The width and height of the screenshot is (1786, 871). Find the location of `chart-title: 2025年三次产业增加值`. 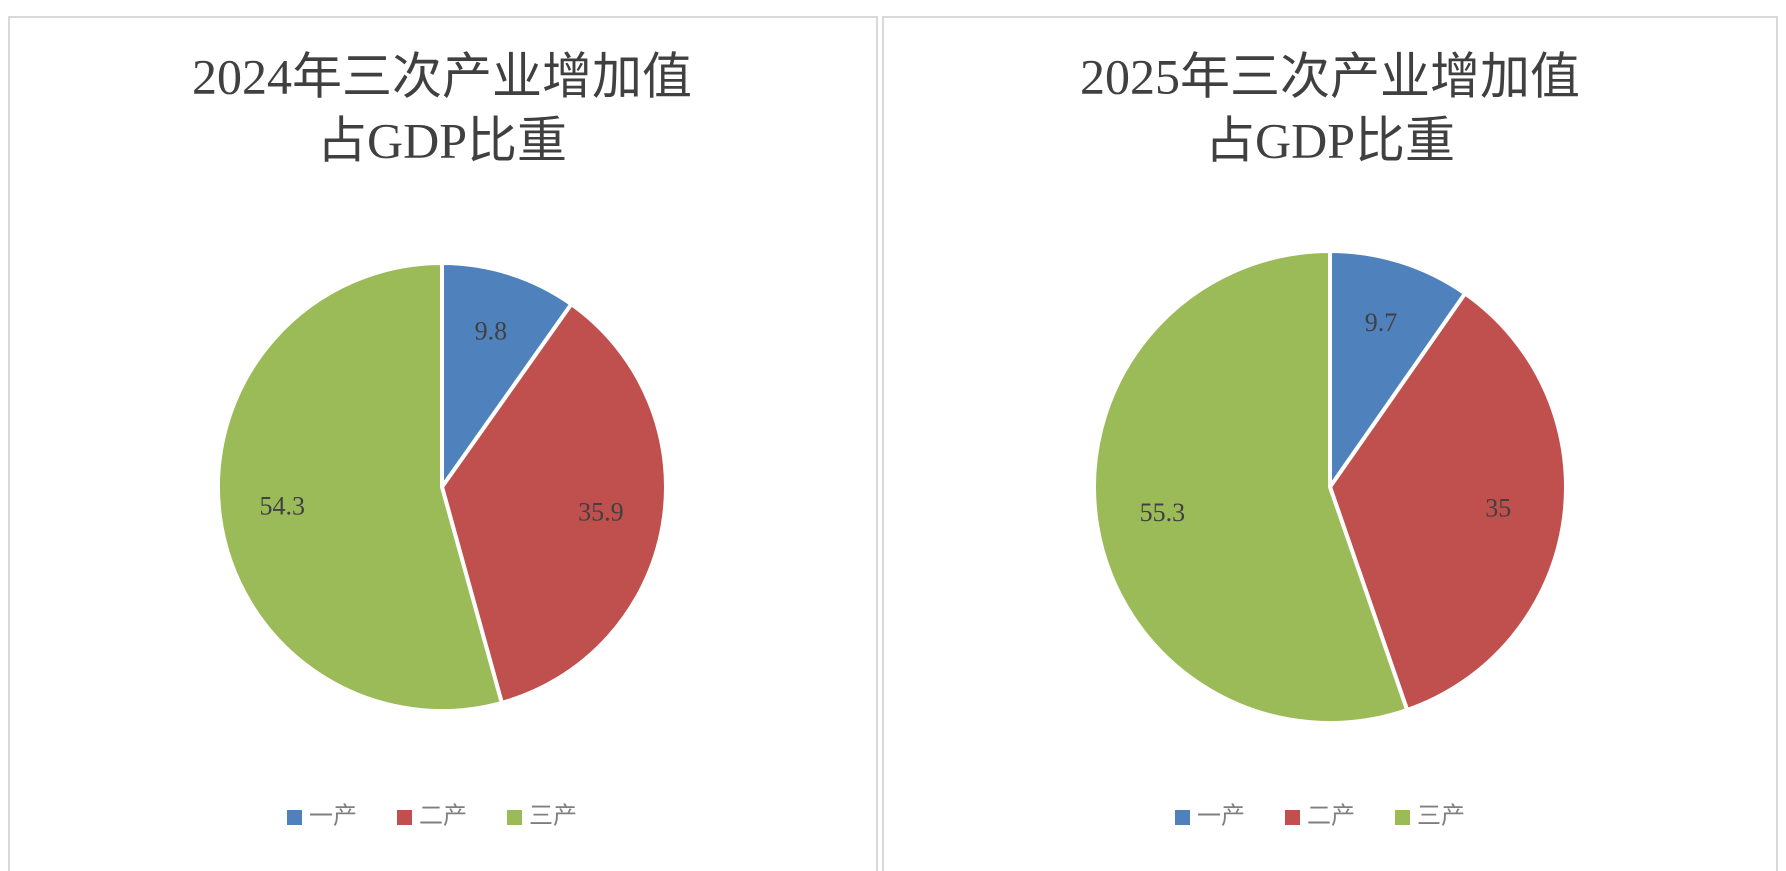

chart-title: 2025年三次产业增加值 is located at coordinates (1330, 76).